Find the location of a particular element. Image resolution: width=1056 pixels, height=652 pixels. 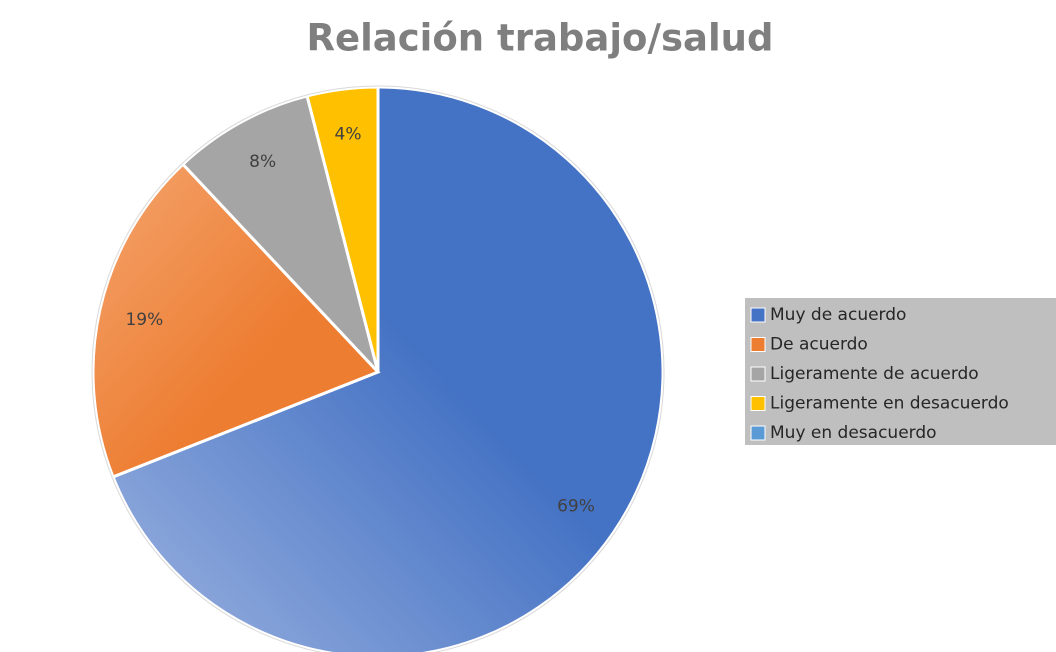

legend-label: Muy en desacuerdo is located at coordinates (853, 433).